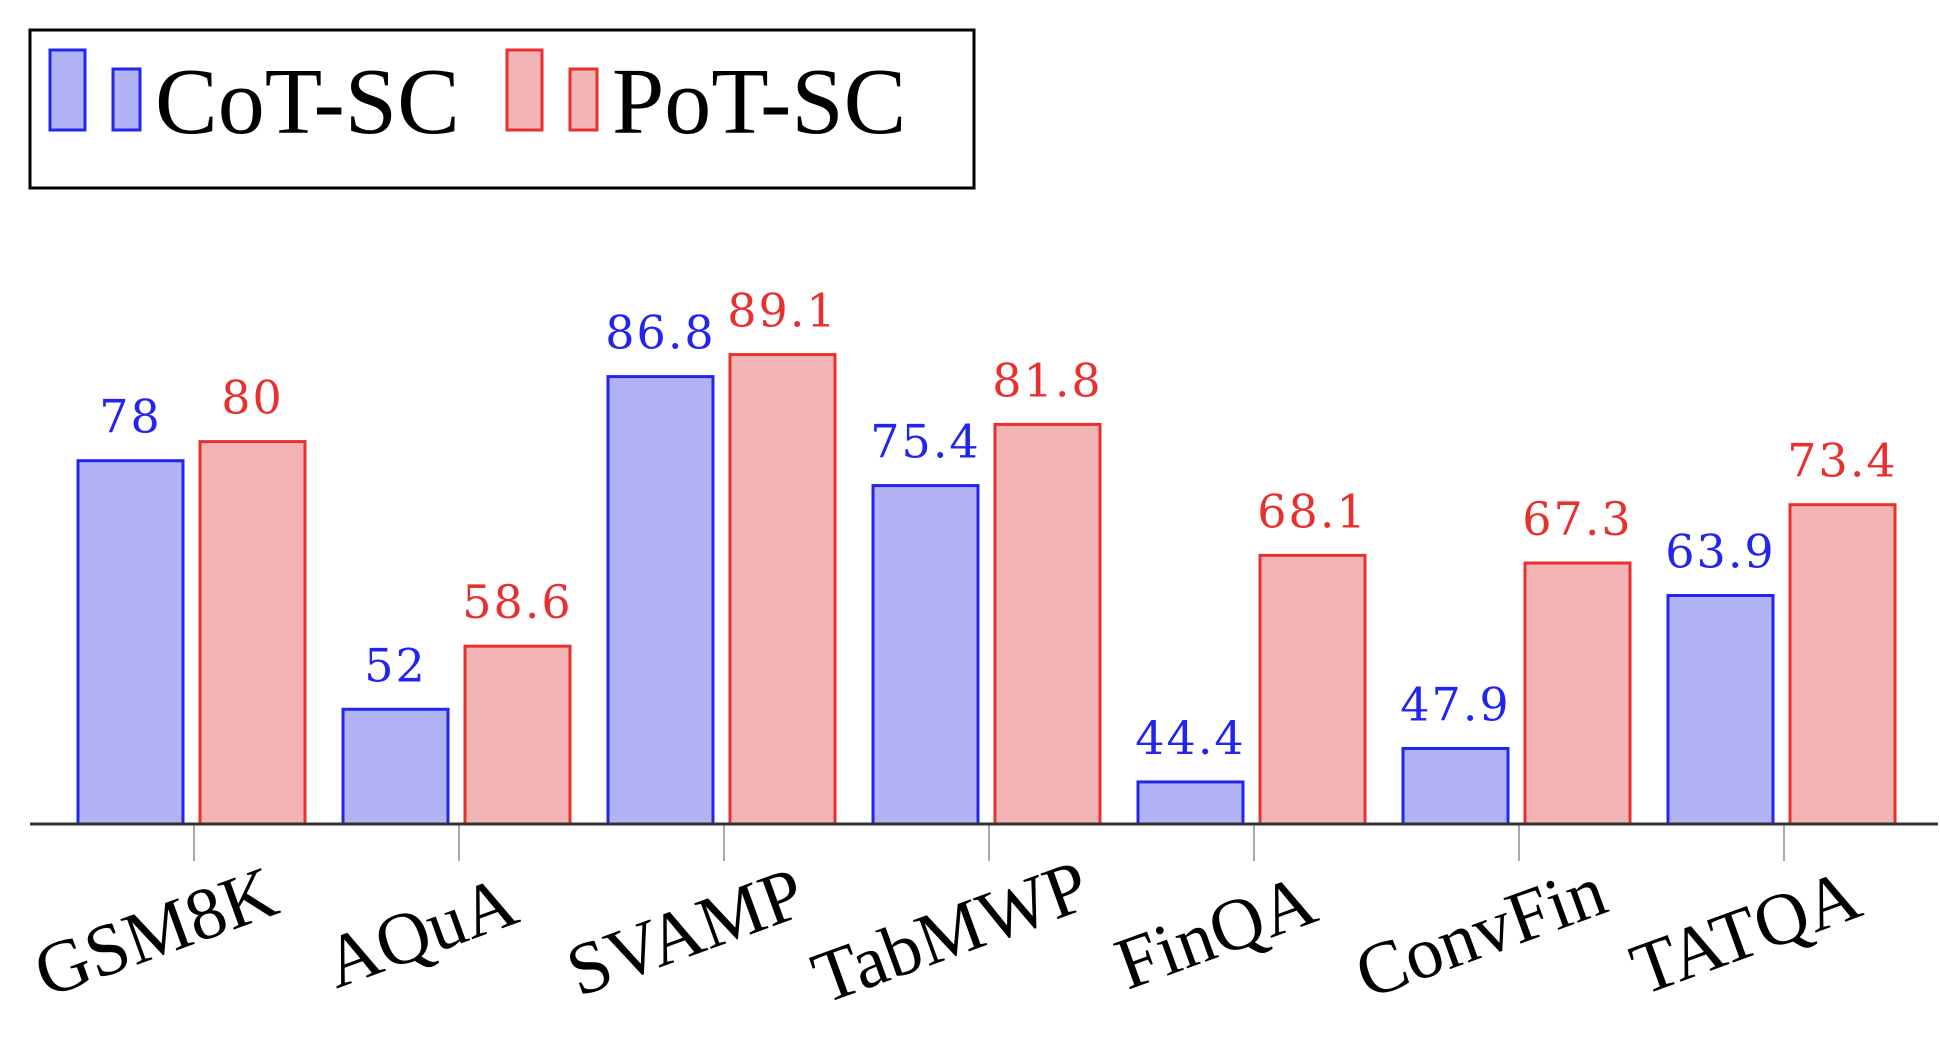 The height and width of the screenshot is (1063, 1940). Describe the element at coordinates (1720, 552) in the screenshot. I see `value-label-cot-sc-tatqa: 63.9` at that location.